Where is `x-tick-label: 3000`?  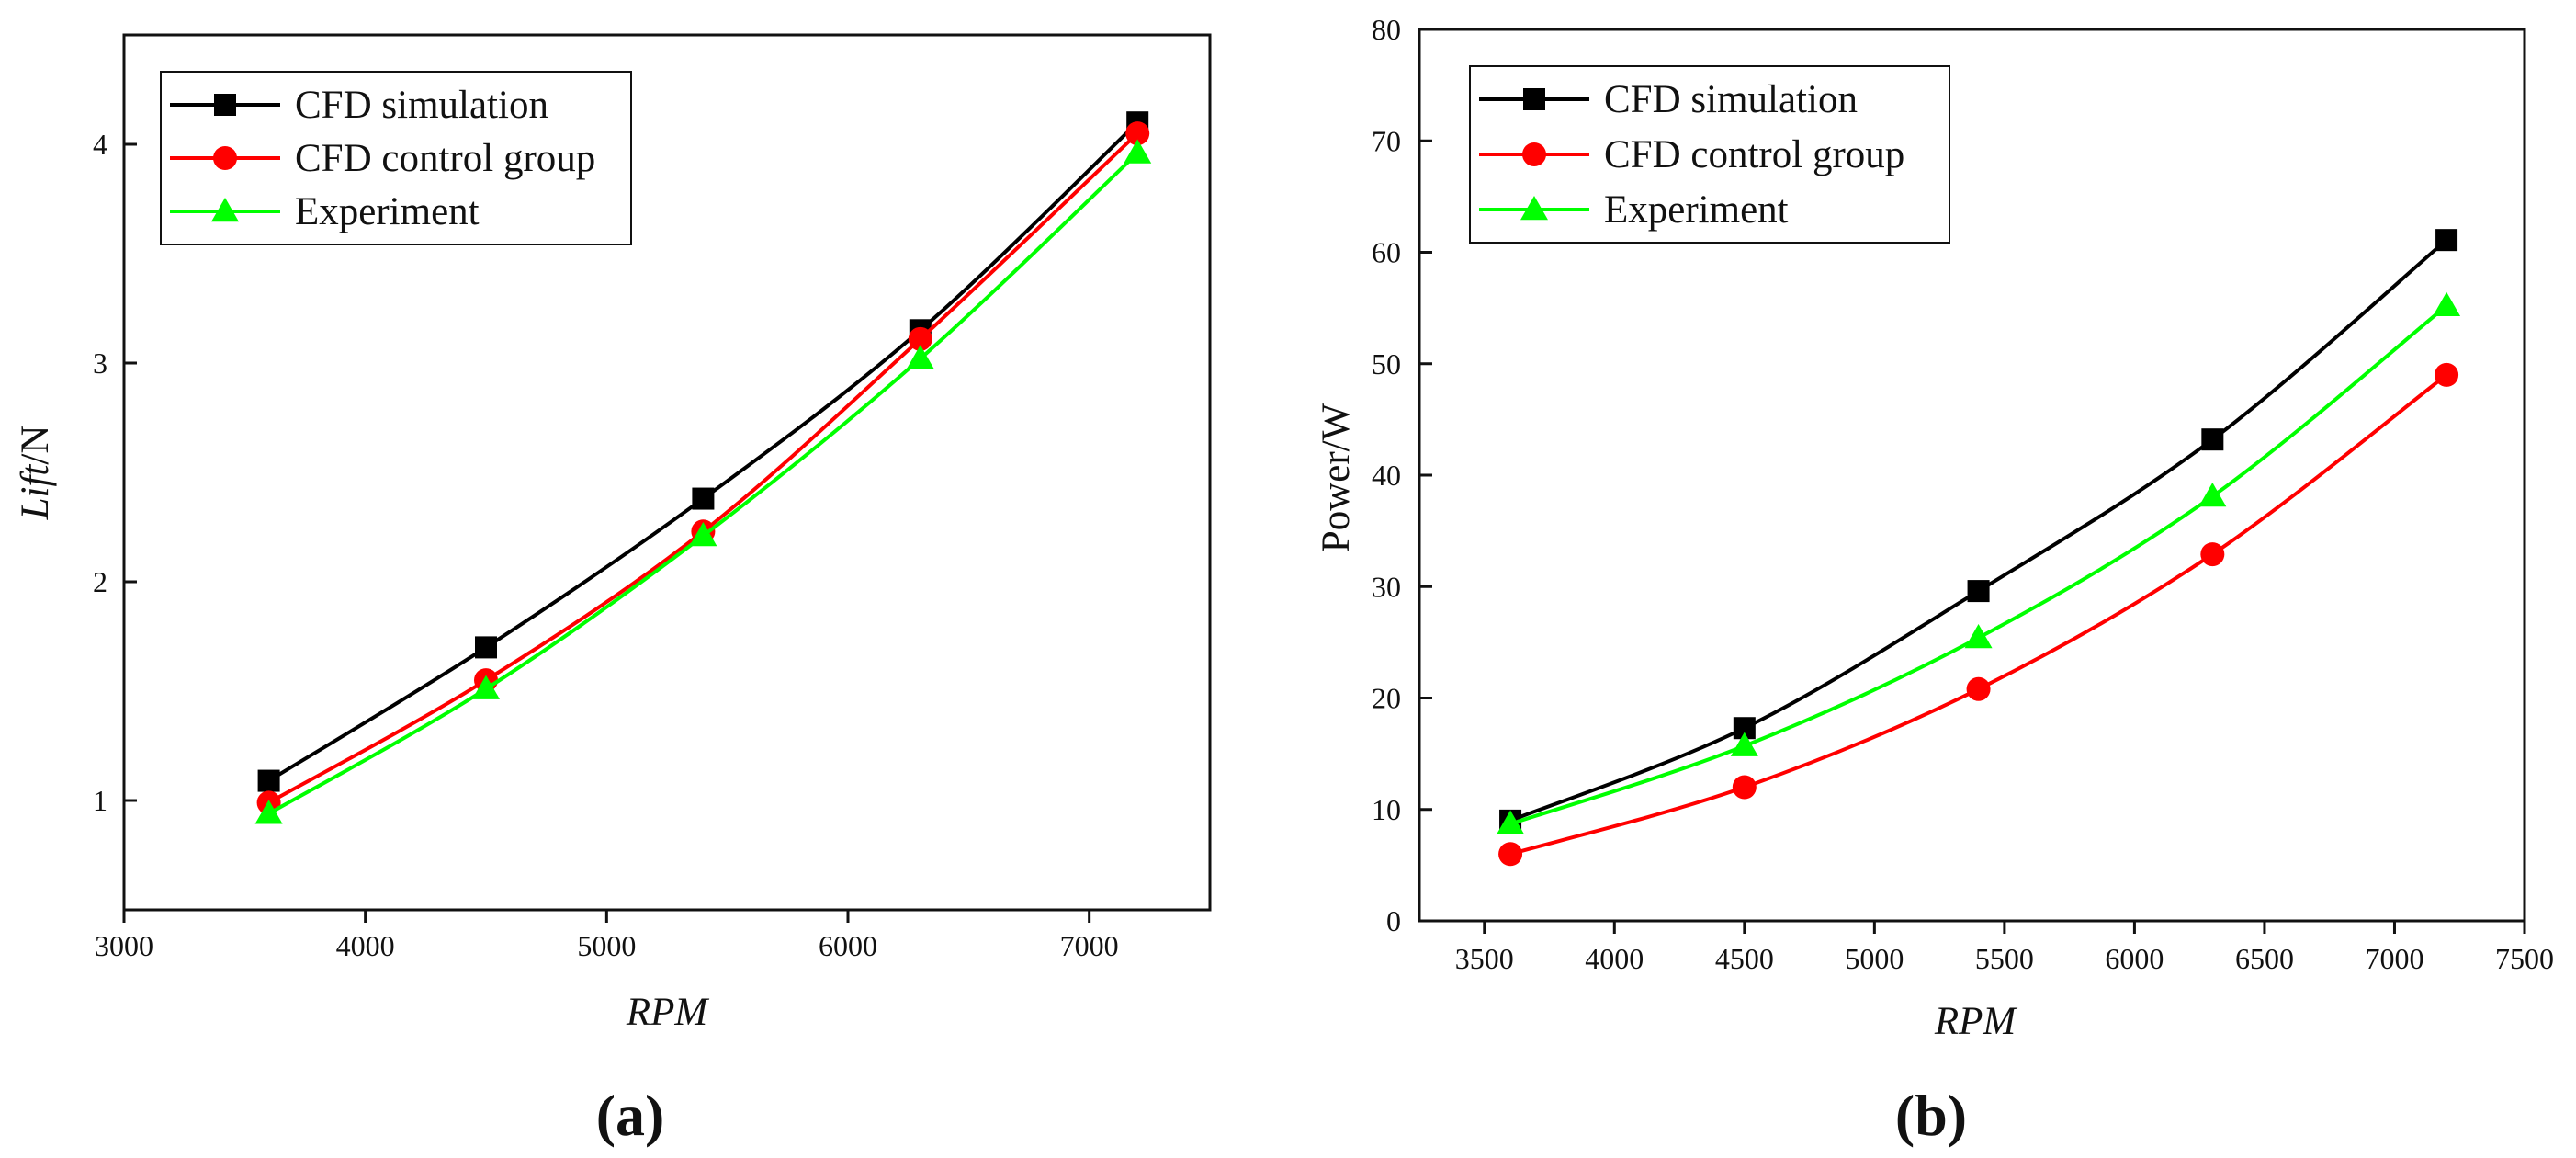
x-tick-label: 3000 is located at coordinates (124, 946).